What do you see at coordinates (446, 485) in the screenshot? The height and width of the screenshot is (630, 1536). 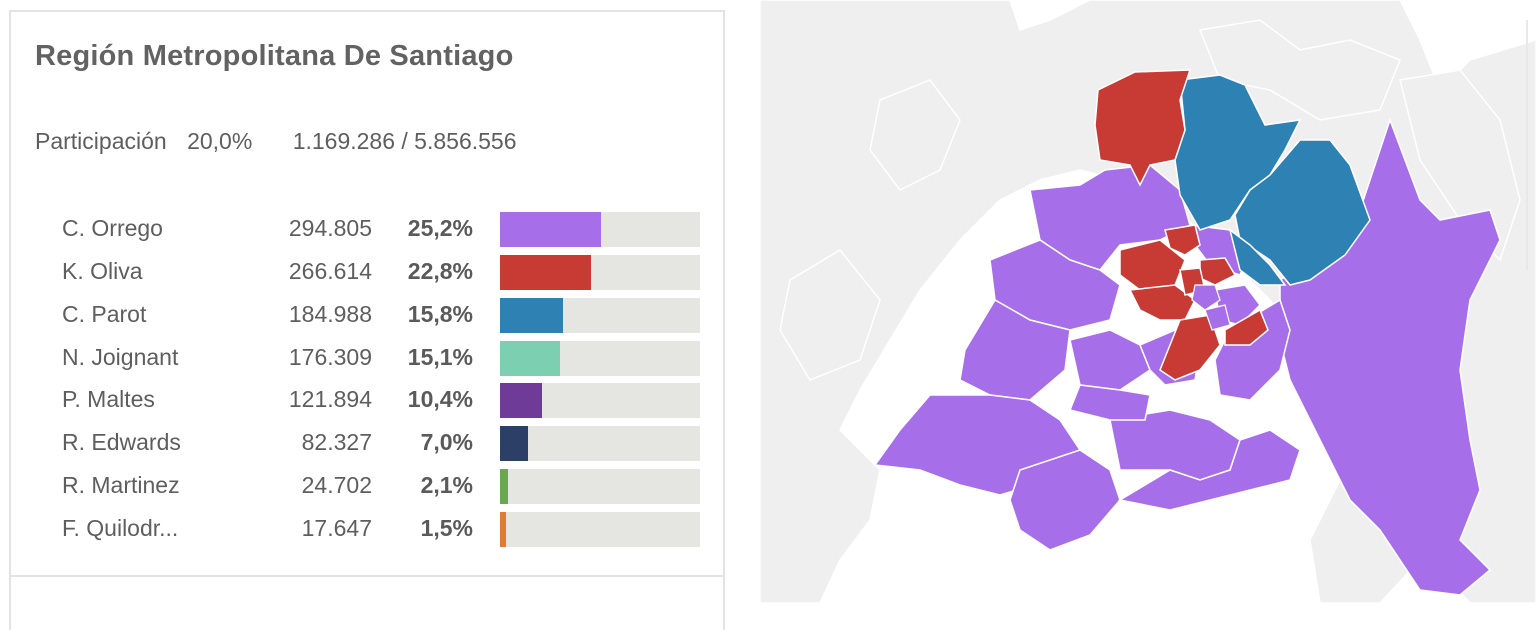 I see `candidate-percent: 2,1%` at bounding box center [446, 485].